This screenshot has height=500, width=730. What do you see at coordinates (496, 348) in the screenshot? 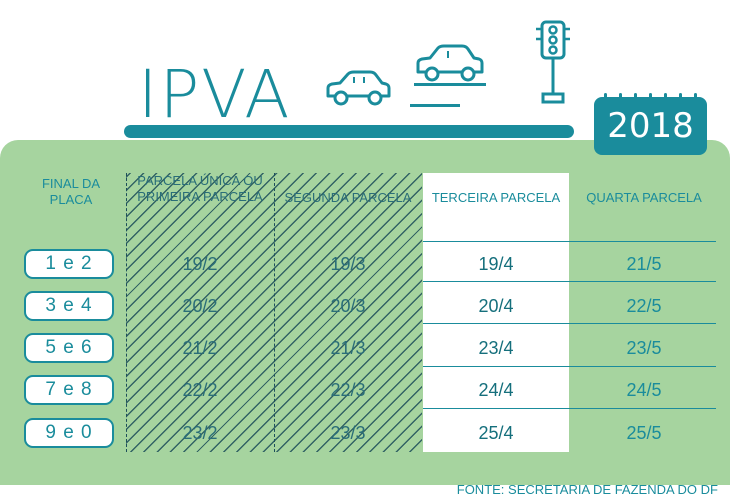
I see `table-cell: 23/4` at bounding box center [496, 348].